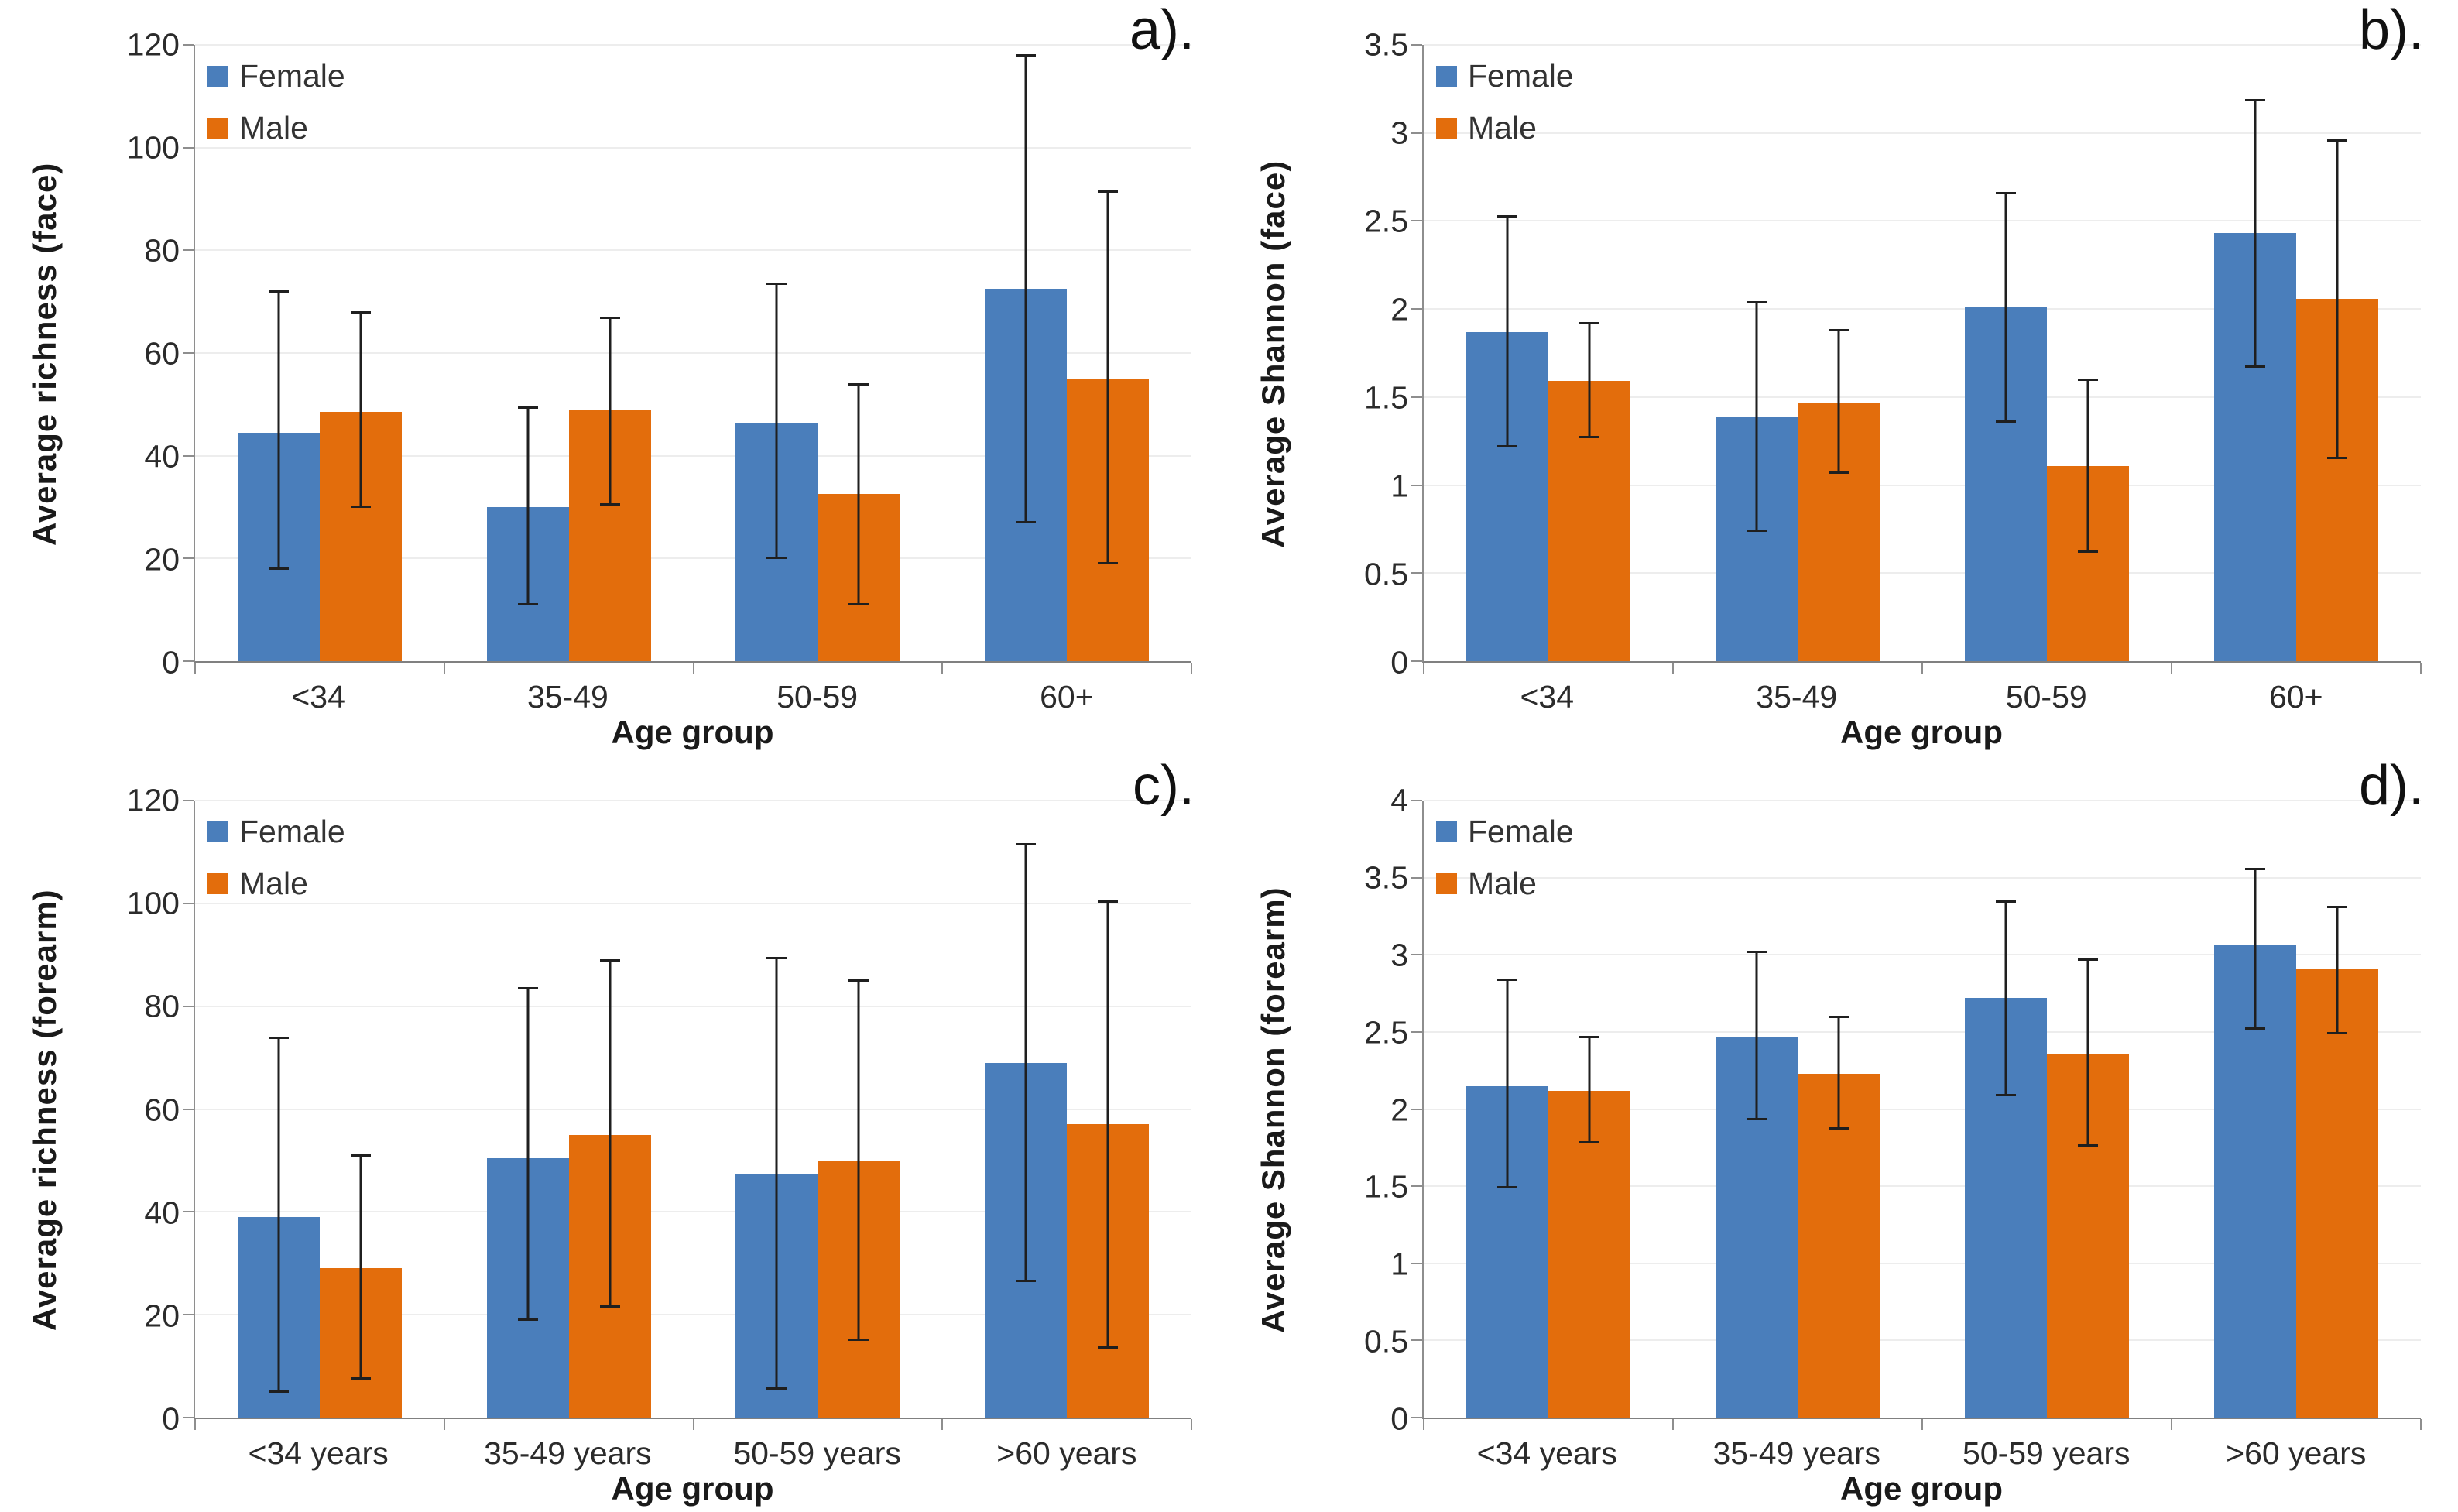 This screenshot has width=2458, height=1512. What do you see at coordinates (162, 1316) in the screenshot?
I see `y-tick-label: 20` at bounding box center [162, 1316].